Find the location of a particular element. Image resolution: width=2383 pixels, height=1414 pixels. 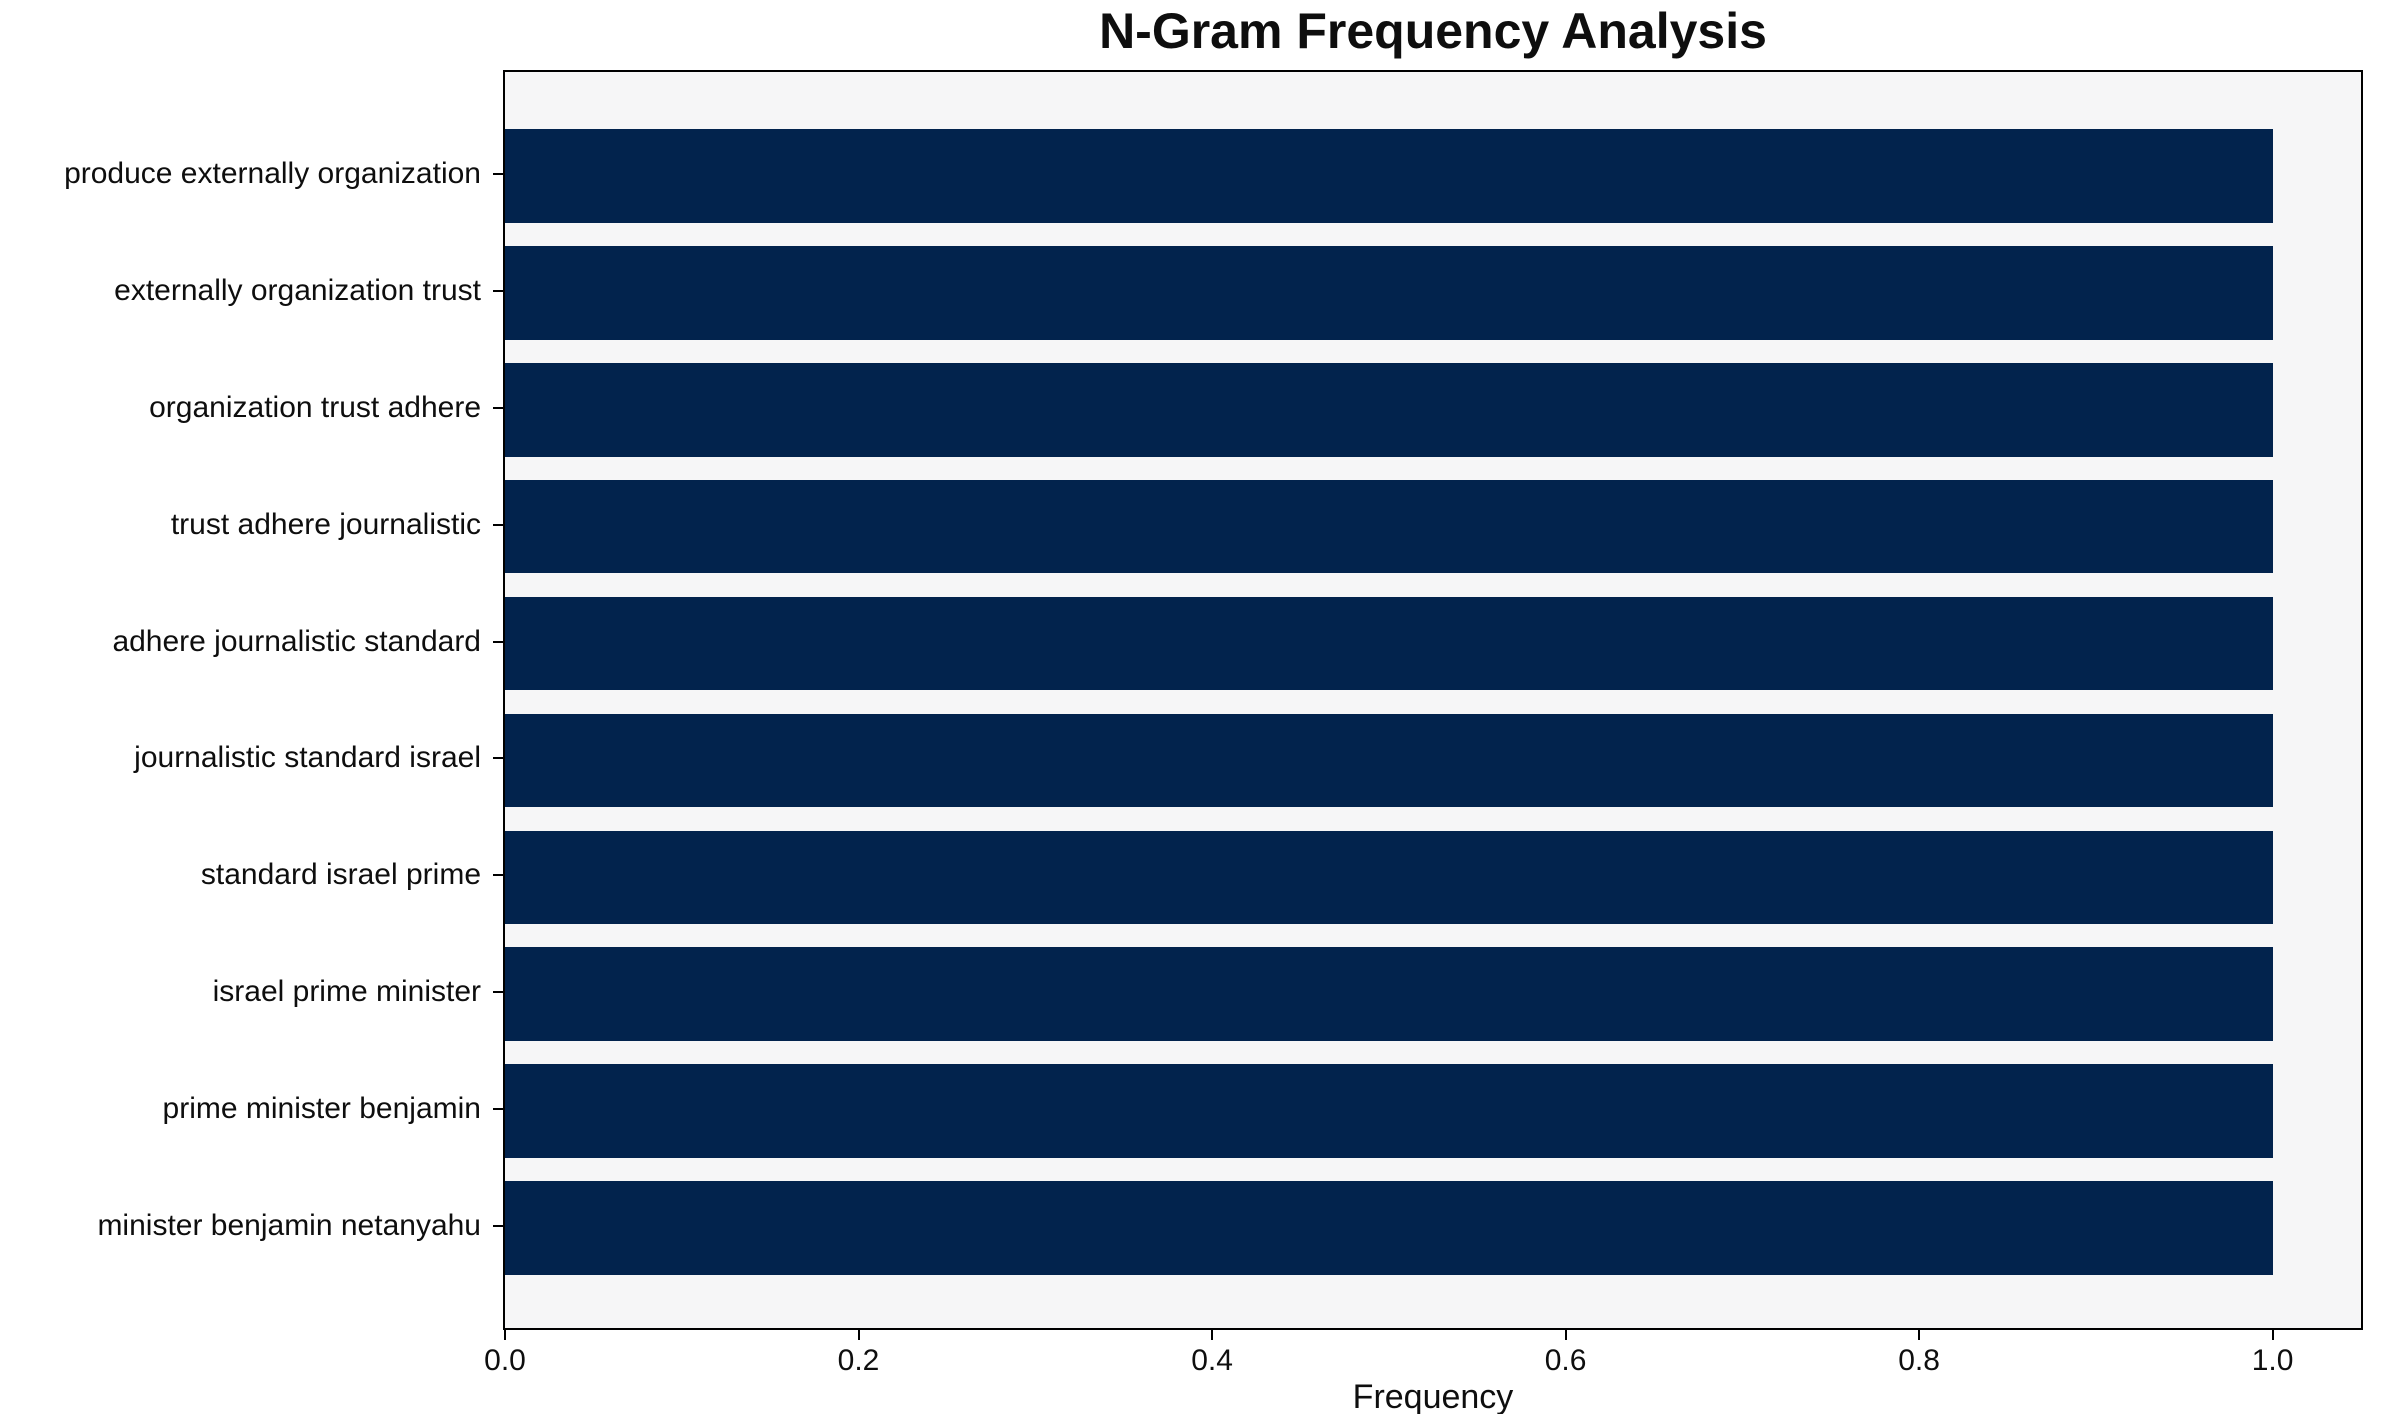

x-tick-label: 0.0 is located at coordinates (505, 1360).